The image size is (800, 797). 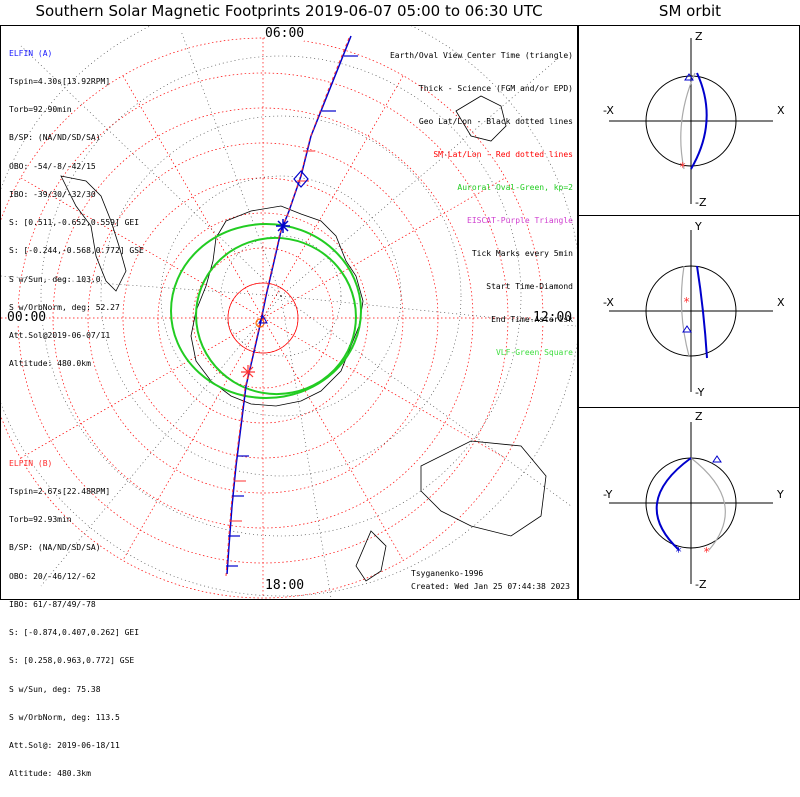 I want to click on new-zealand-coastline, so click(x=371, y=556).